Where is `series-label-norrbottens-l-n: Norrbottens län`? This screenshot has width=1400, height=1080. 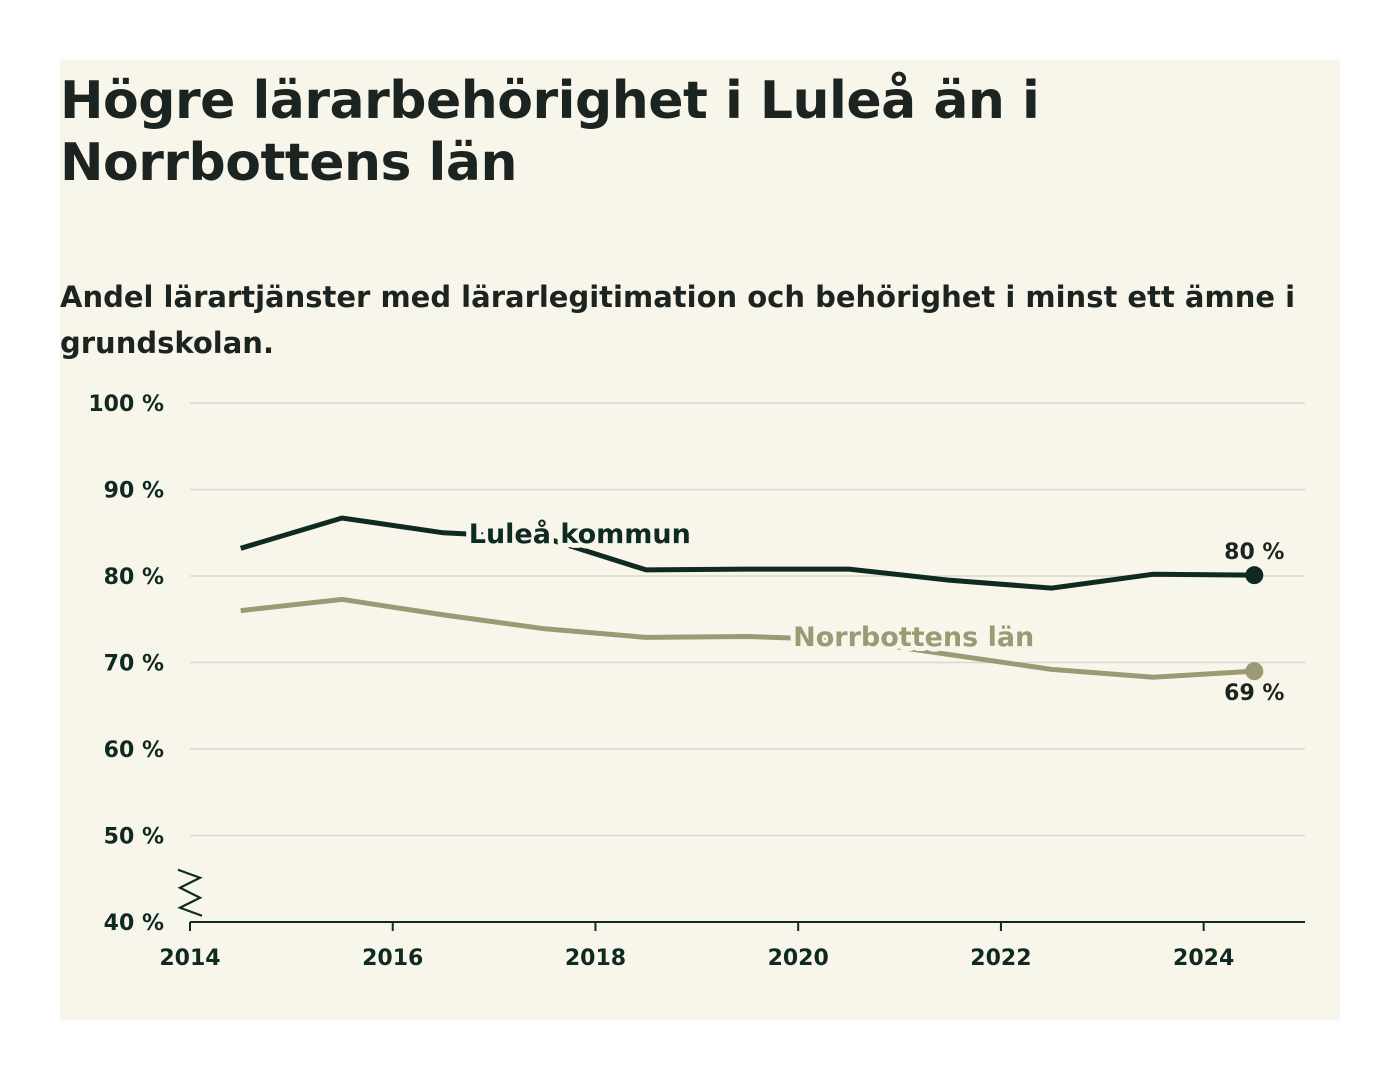
series-label-norrbottens-l-n: Norrbottens län is located at coordinates (913, 637).